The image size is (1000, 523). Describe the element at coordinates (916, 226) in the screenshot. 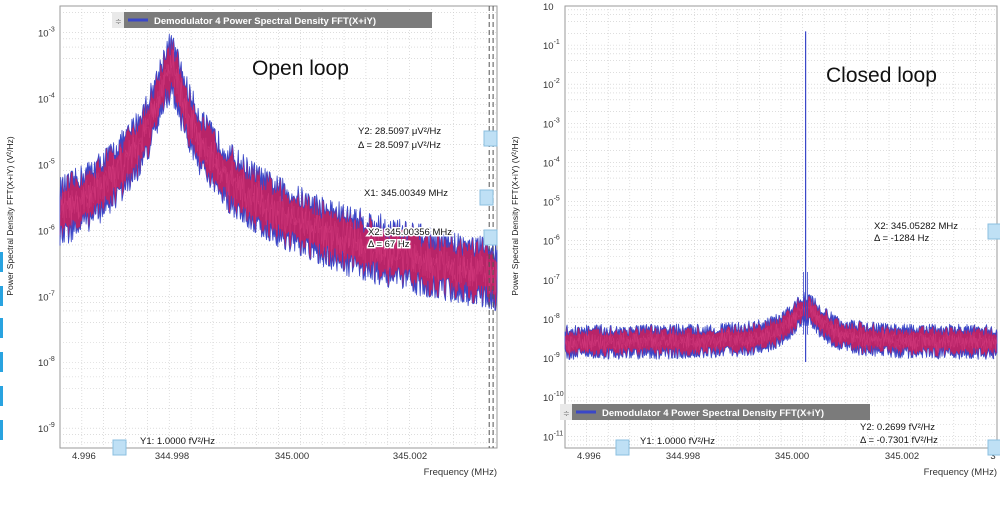

I see `cursor-x2-label: X2: 345.05282 MHz` at that location.